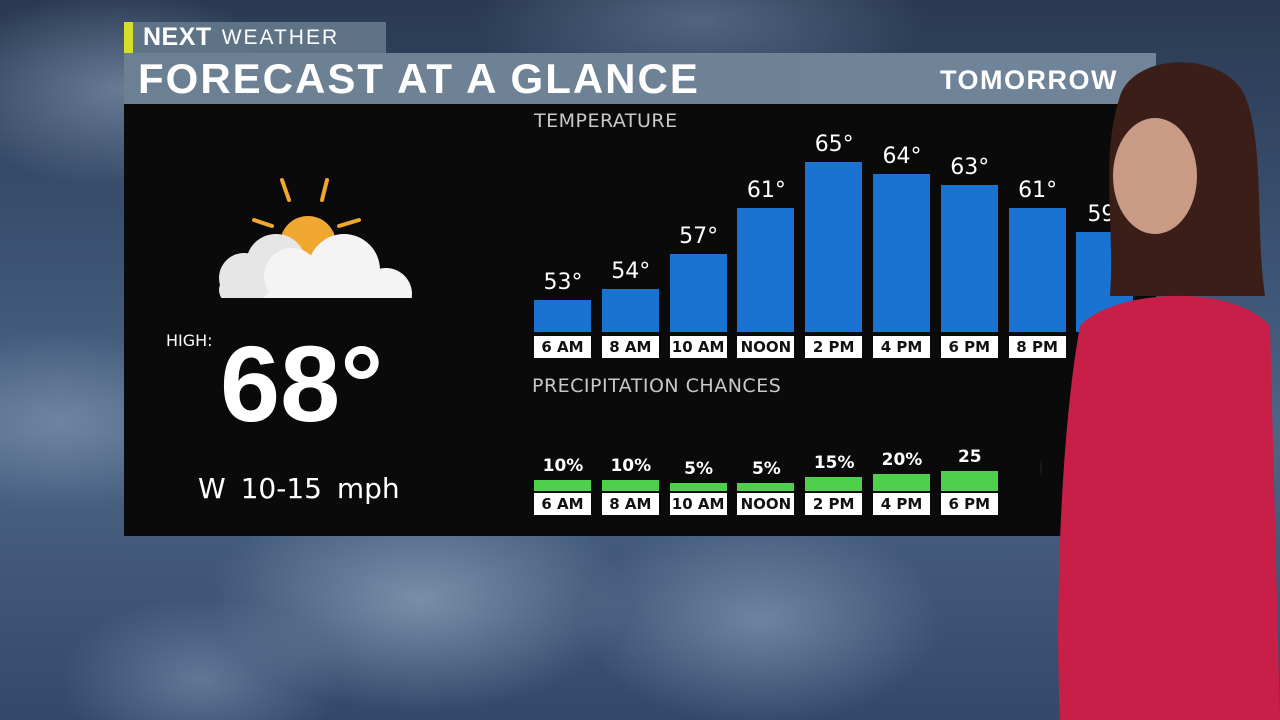 The height and width of the screenshot is (720, 1280). What do you see at coordinates (419, 78) in the screenshot?
I see `page-title: FORECAST AT A GLANCE` at bounding box center [419, 78].